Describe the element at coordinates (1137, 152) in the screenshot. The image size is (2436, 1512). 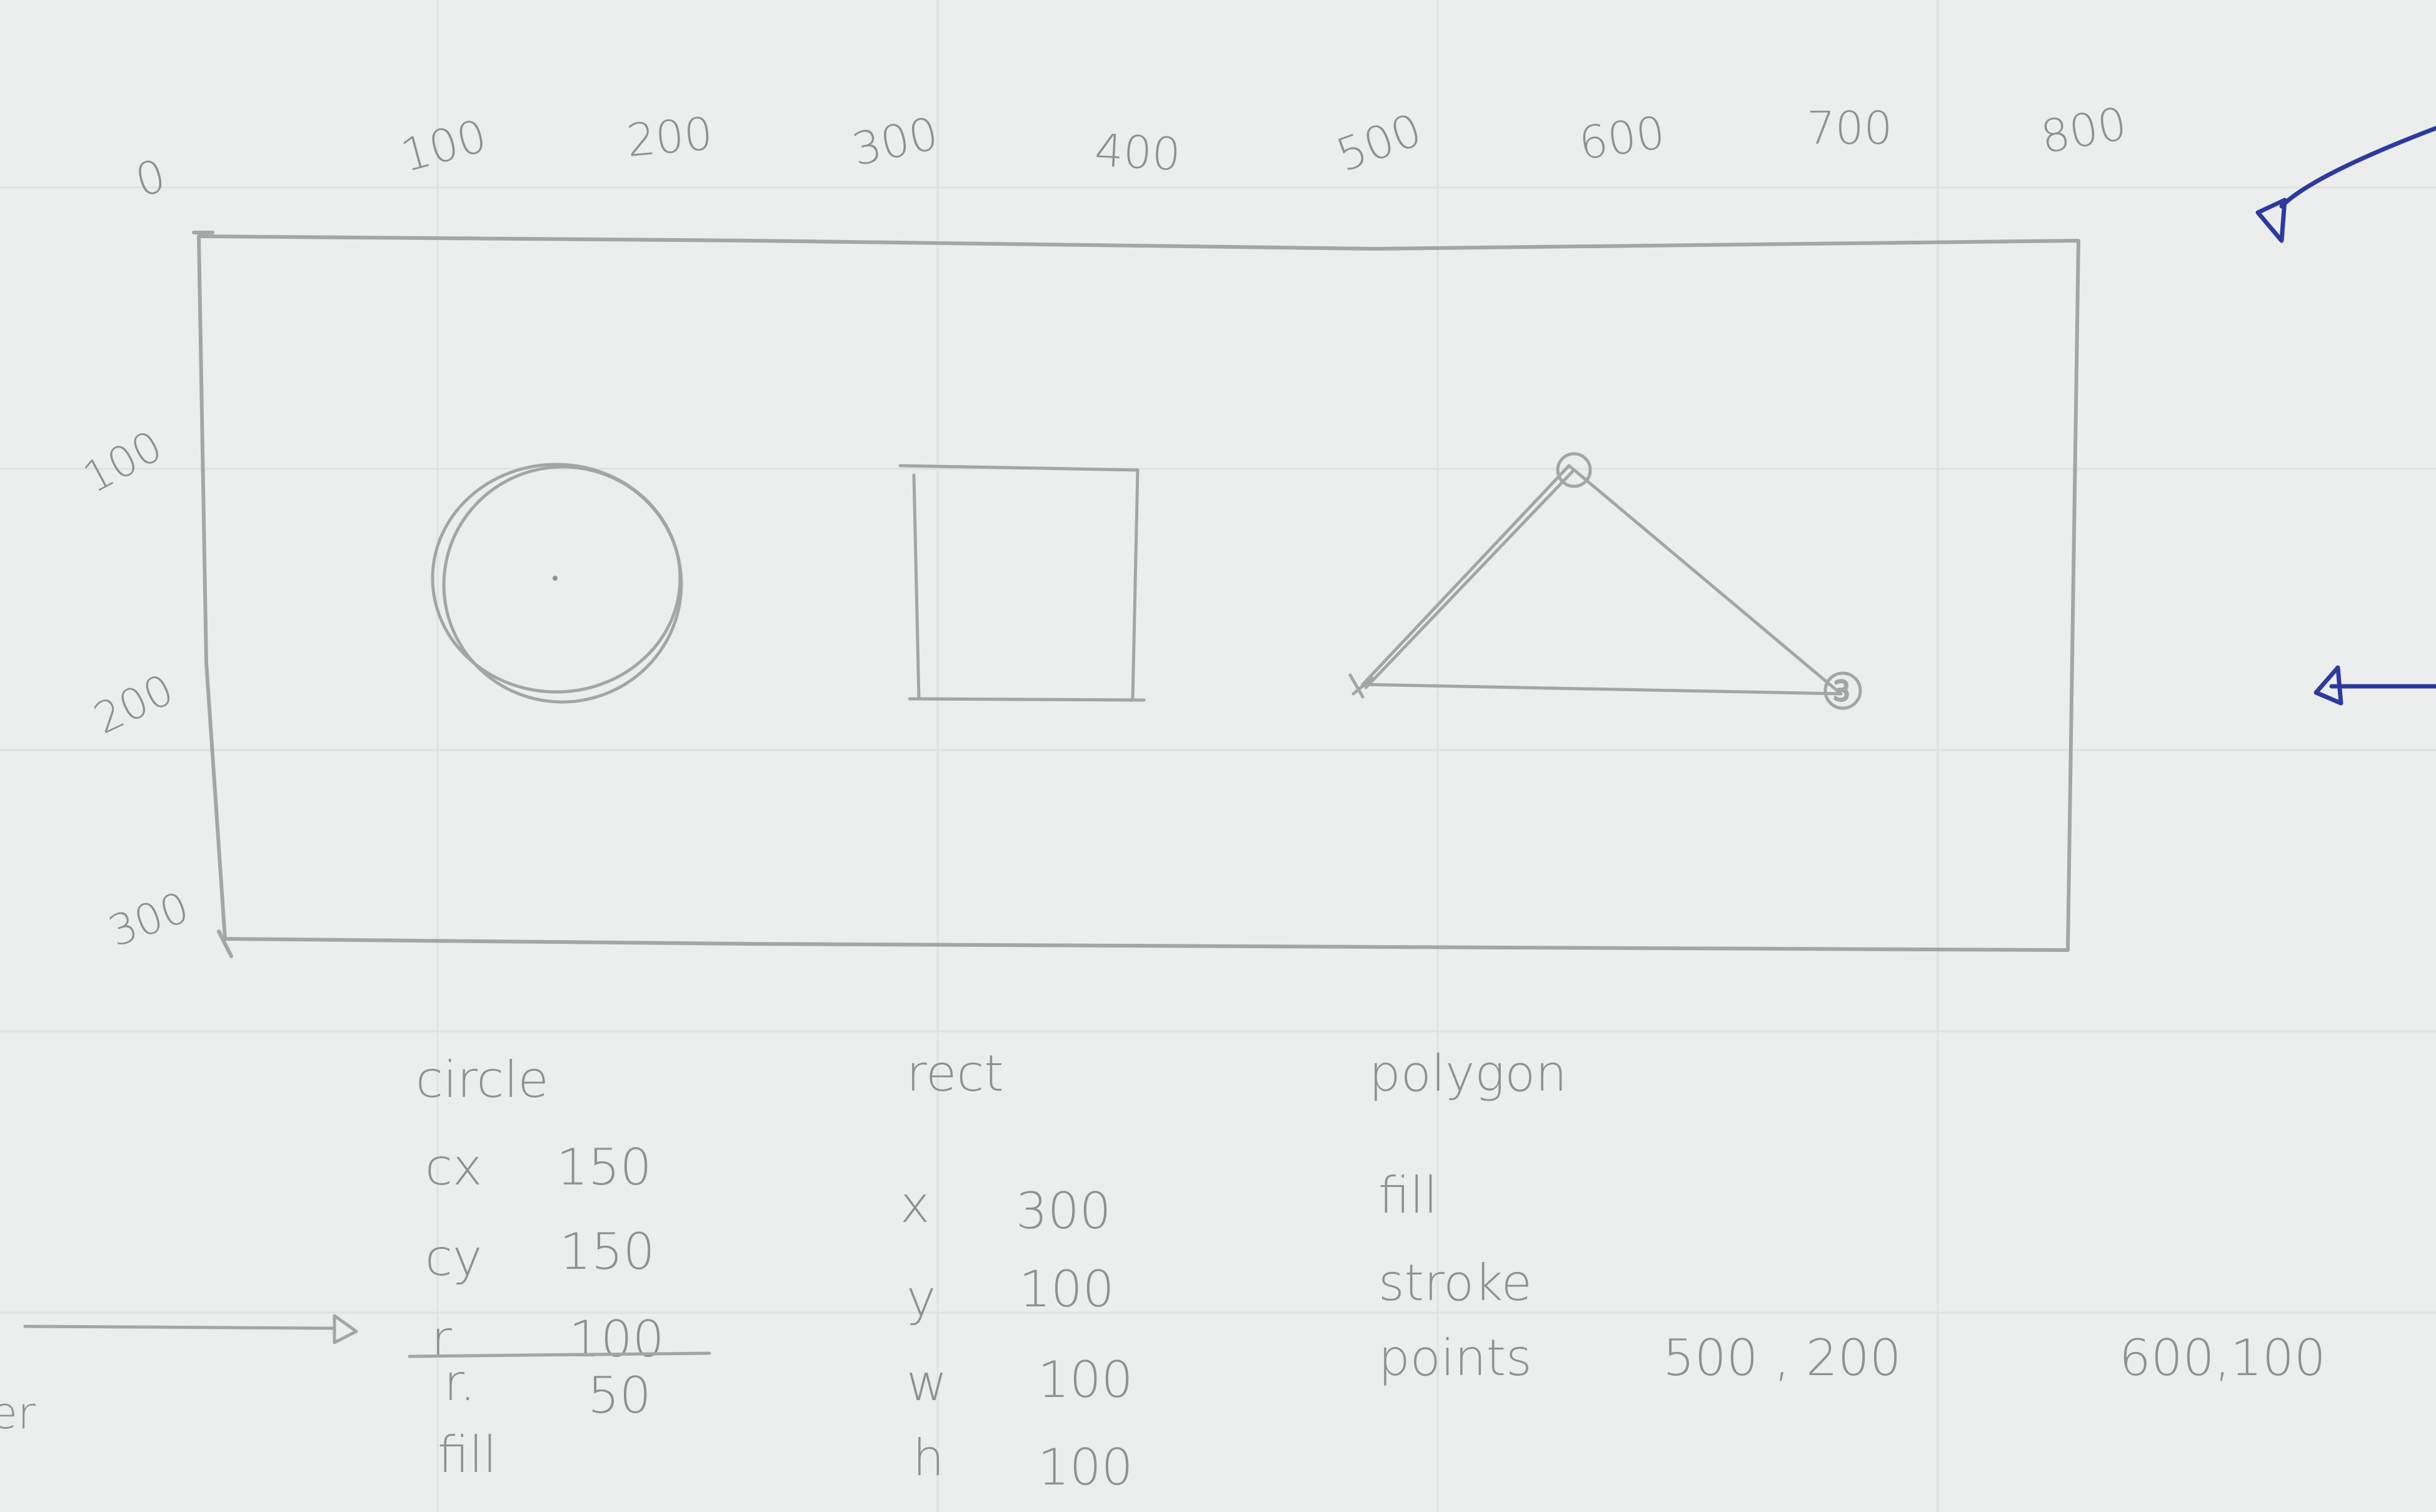
I see `x-tick-400: 400` at that location.